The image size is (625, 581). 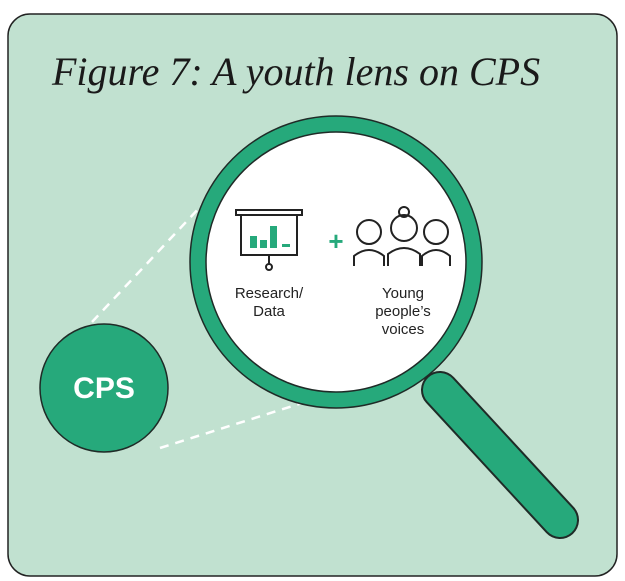 I want to click on label-line: people’s, so click(x=403, y=311).